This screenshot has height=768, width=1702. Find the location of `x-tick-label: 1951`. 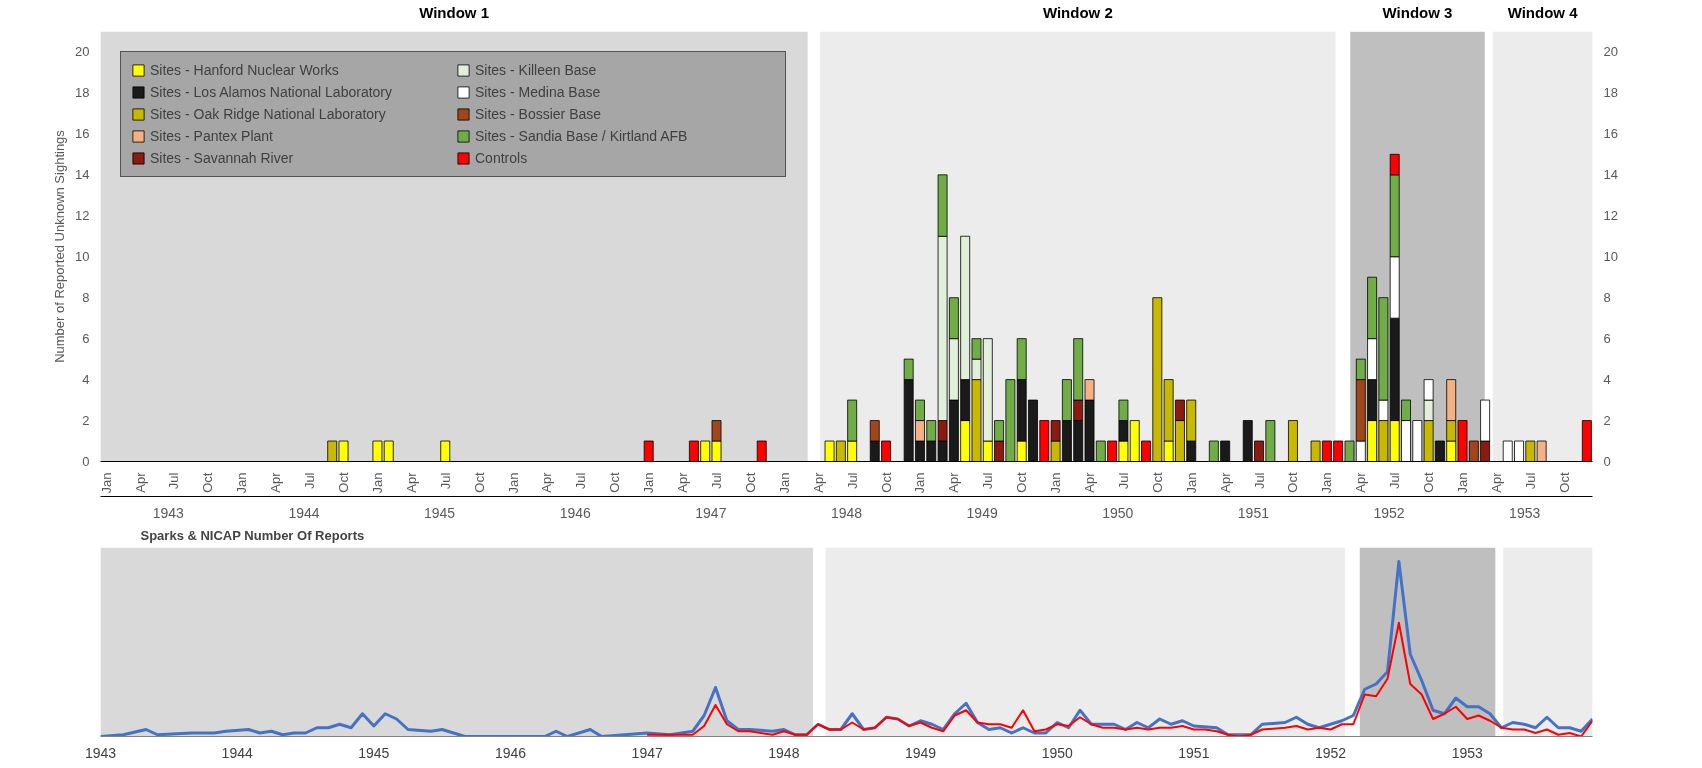

x-tick-label: 1951 is located at coordinates (1194, 752).